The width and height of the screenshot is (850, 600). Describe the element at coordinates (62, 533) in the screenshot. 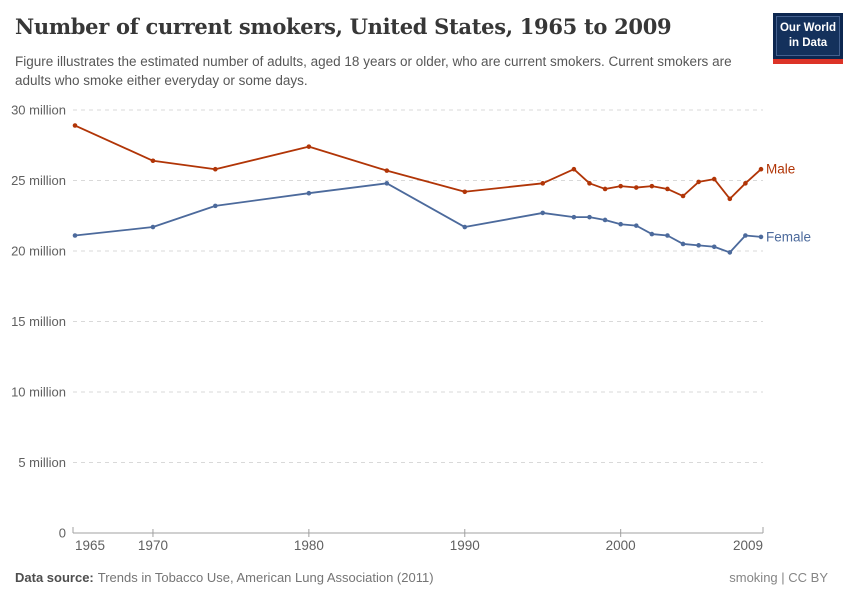

I see `y-tick-label: 0` at that location.